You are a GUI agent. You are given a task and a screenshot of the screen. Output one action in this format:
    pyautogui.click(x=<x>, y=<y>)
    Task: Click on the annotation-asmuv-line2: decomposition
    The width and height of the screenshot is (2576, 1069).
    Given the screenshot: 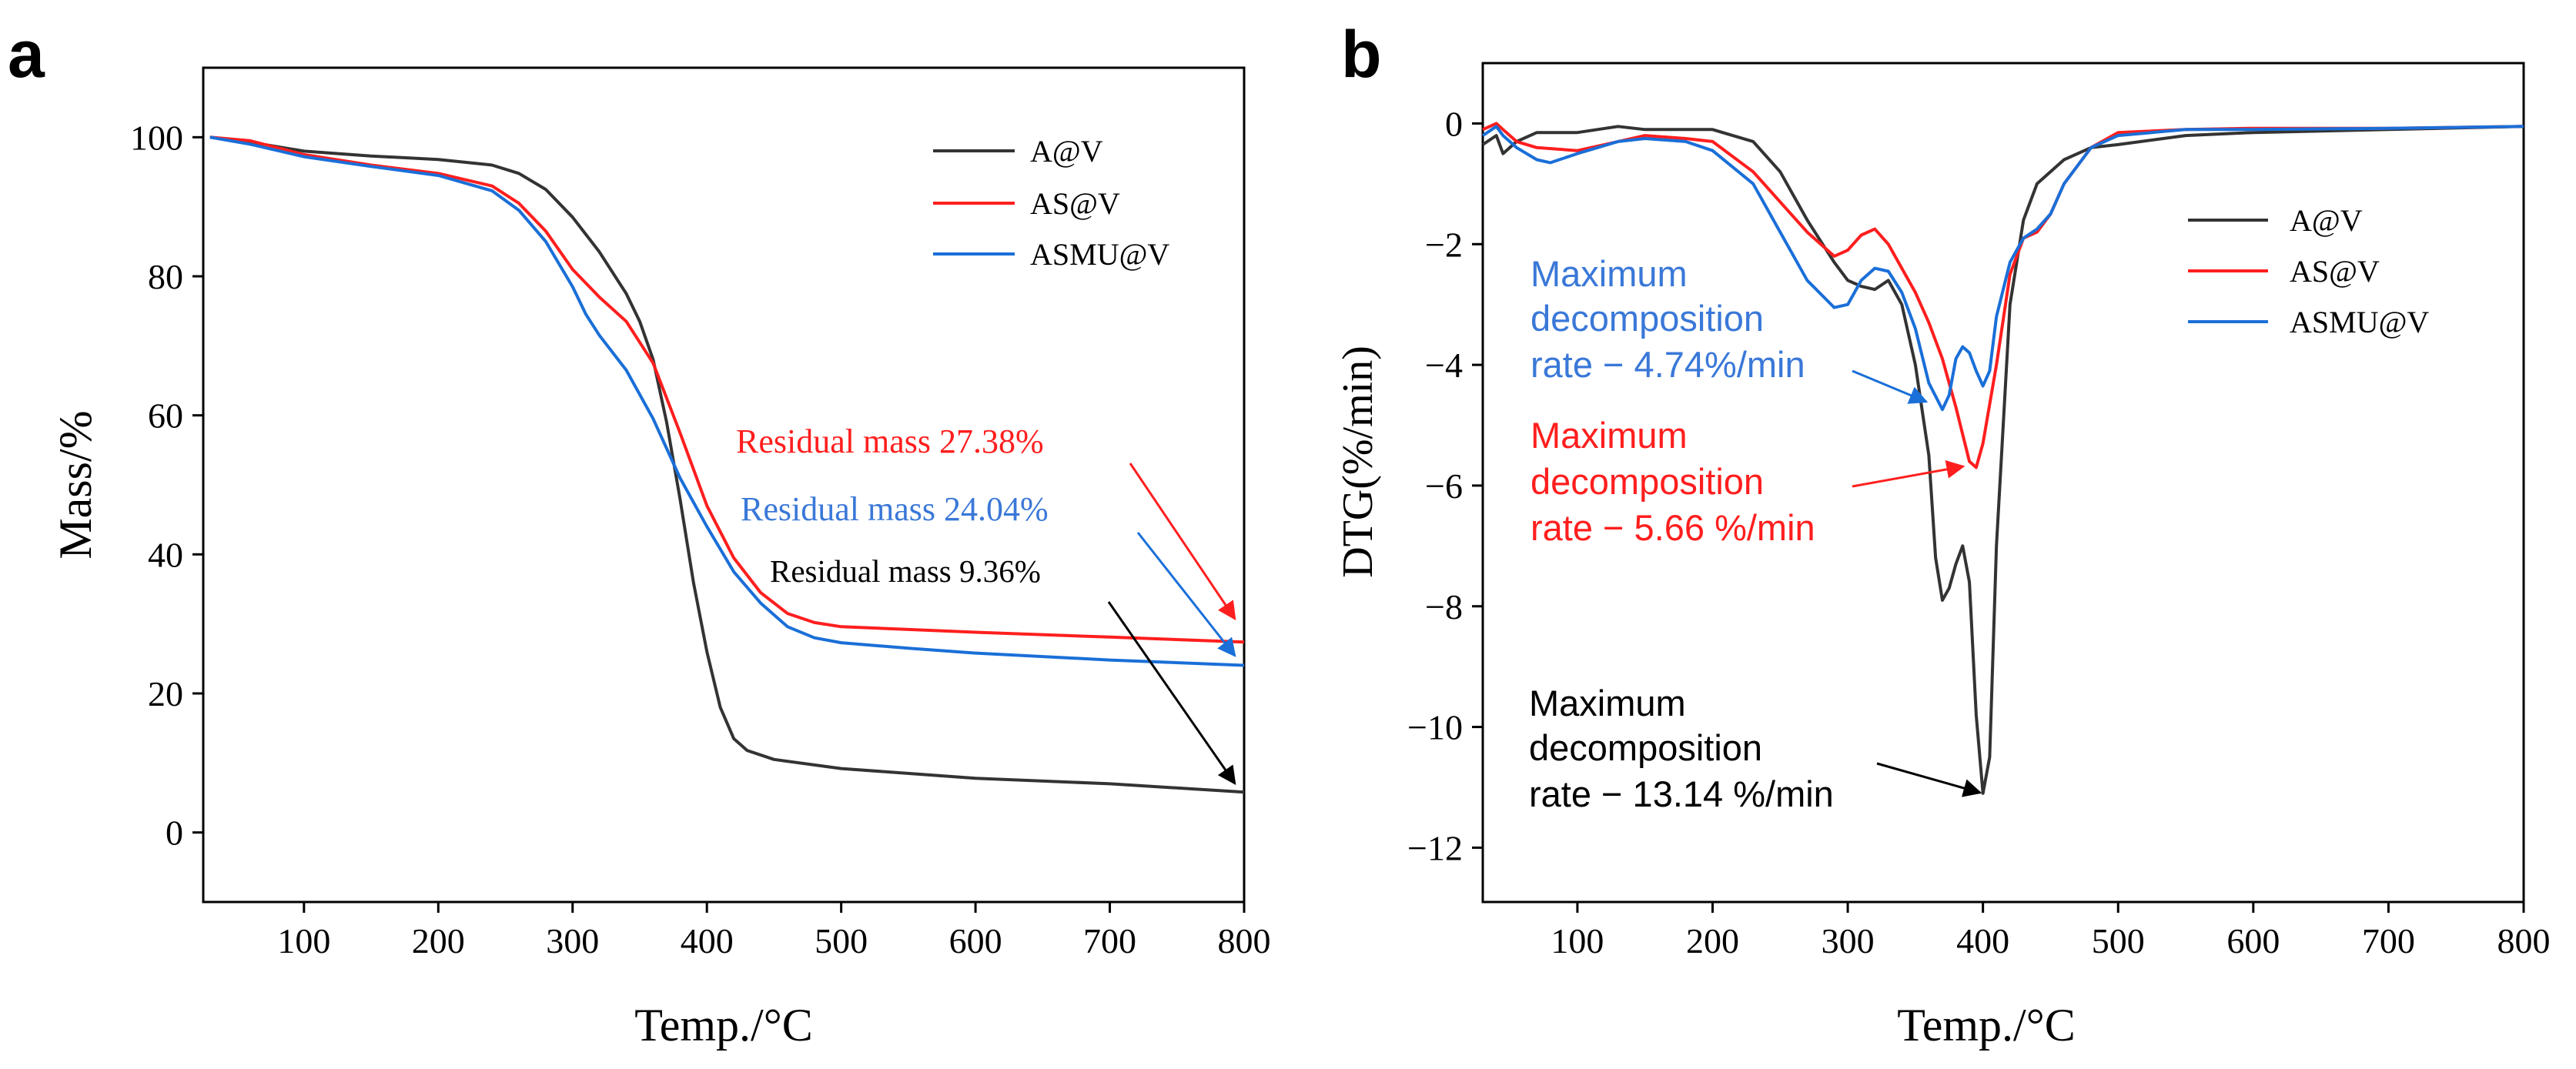 What is the action you would take?
    pyautogui.click(x=1648, y=319)
    